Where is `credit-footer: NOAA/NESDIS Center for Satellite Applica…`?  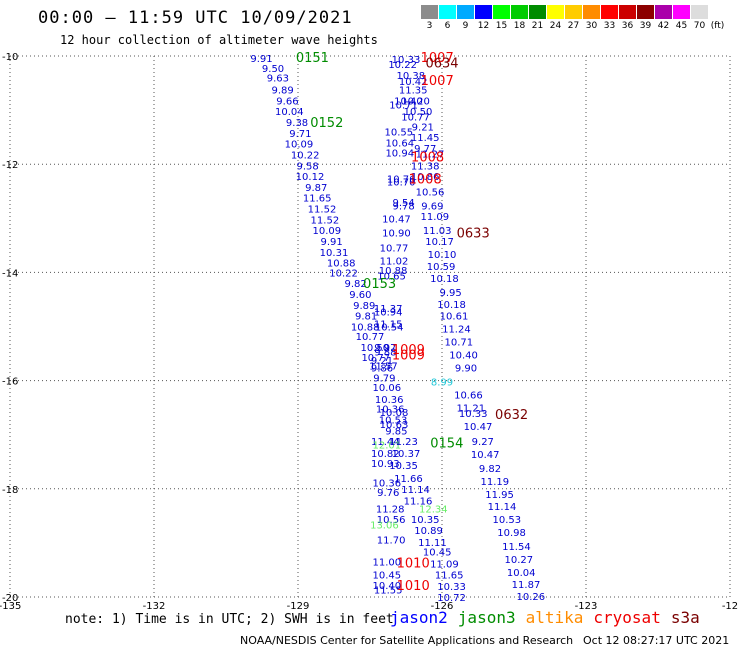
credit-footer: NOAA/NESDIS Center for Satellite Applica… is located at coordinates (407, 640).